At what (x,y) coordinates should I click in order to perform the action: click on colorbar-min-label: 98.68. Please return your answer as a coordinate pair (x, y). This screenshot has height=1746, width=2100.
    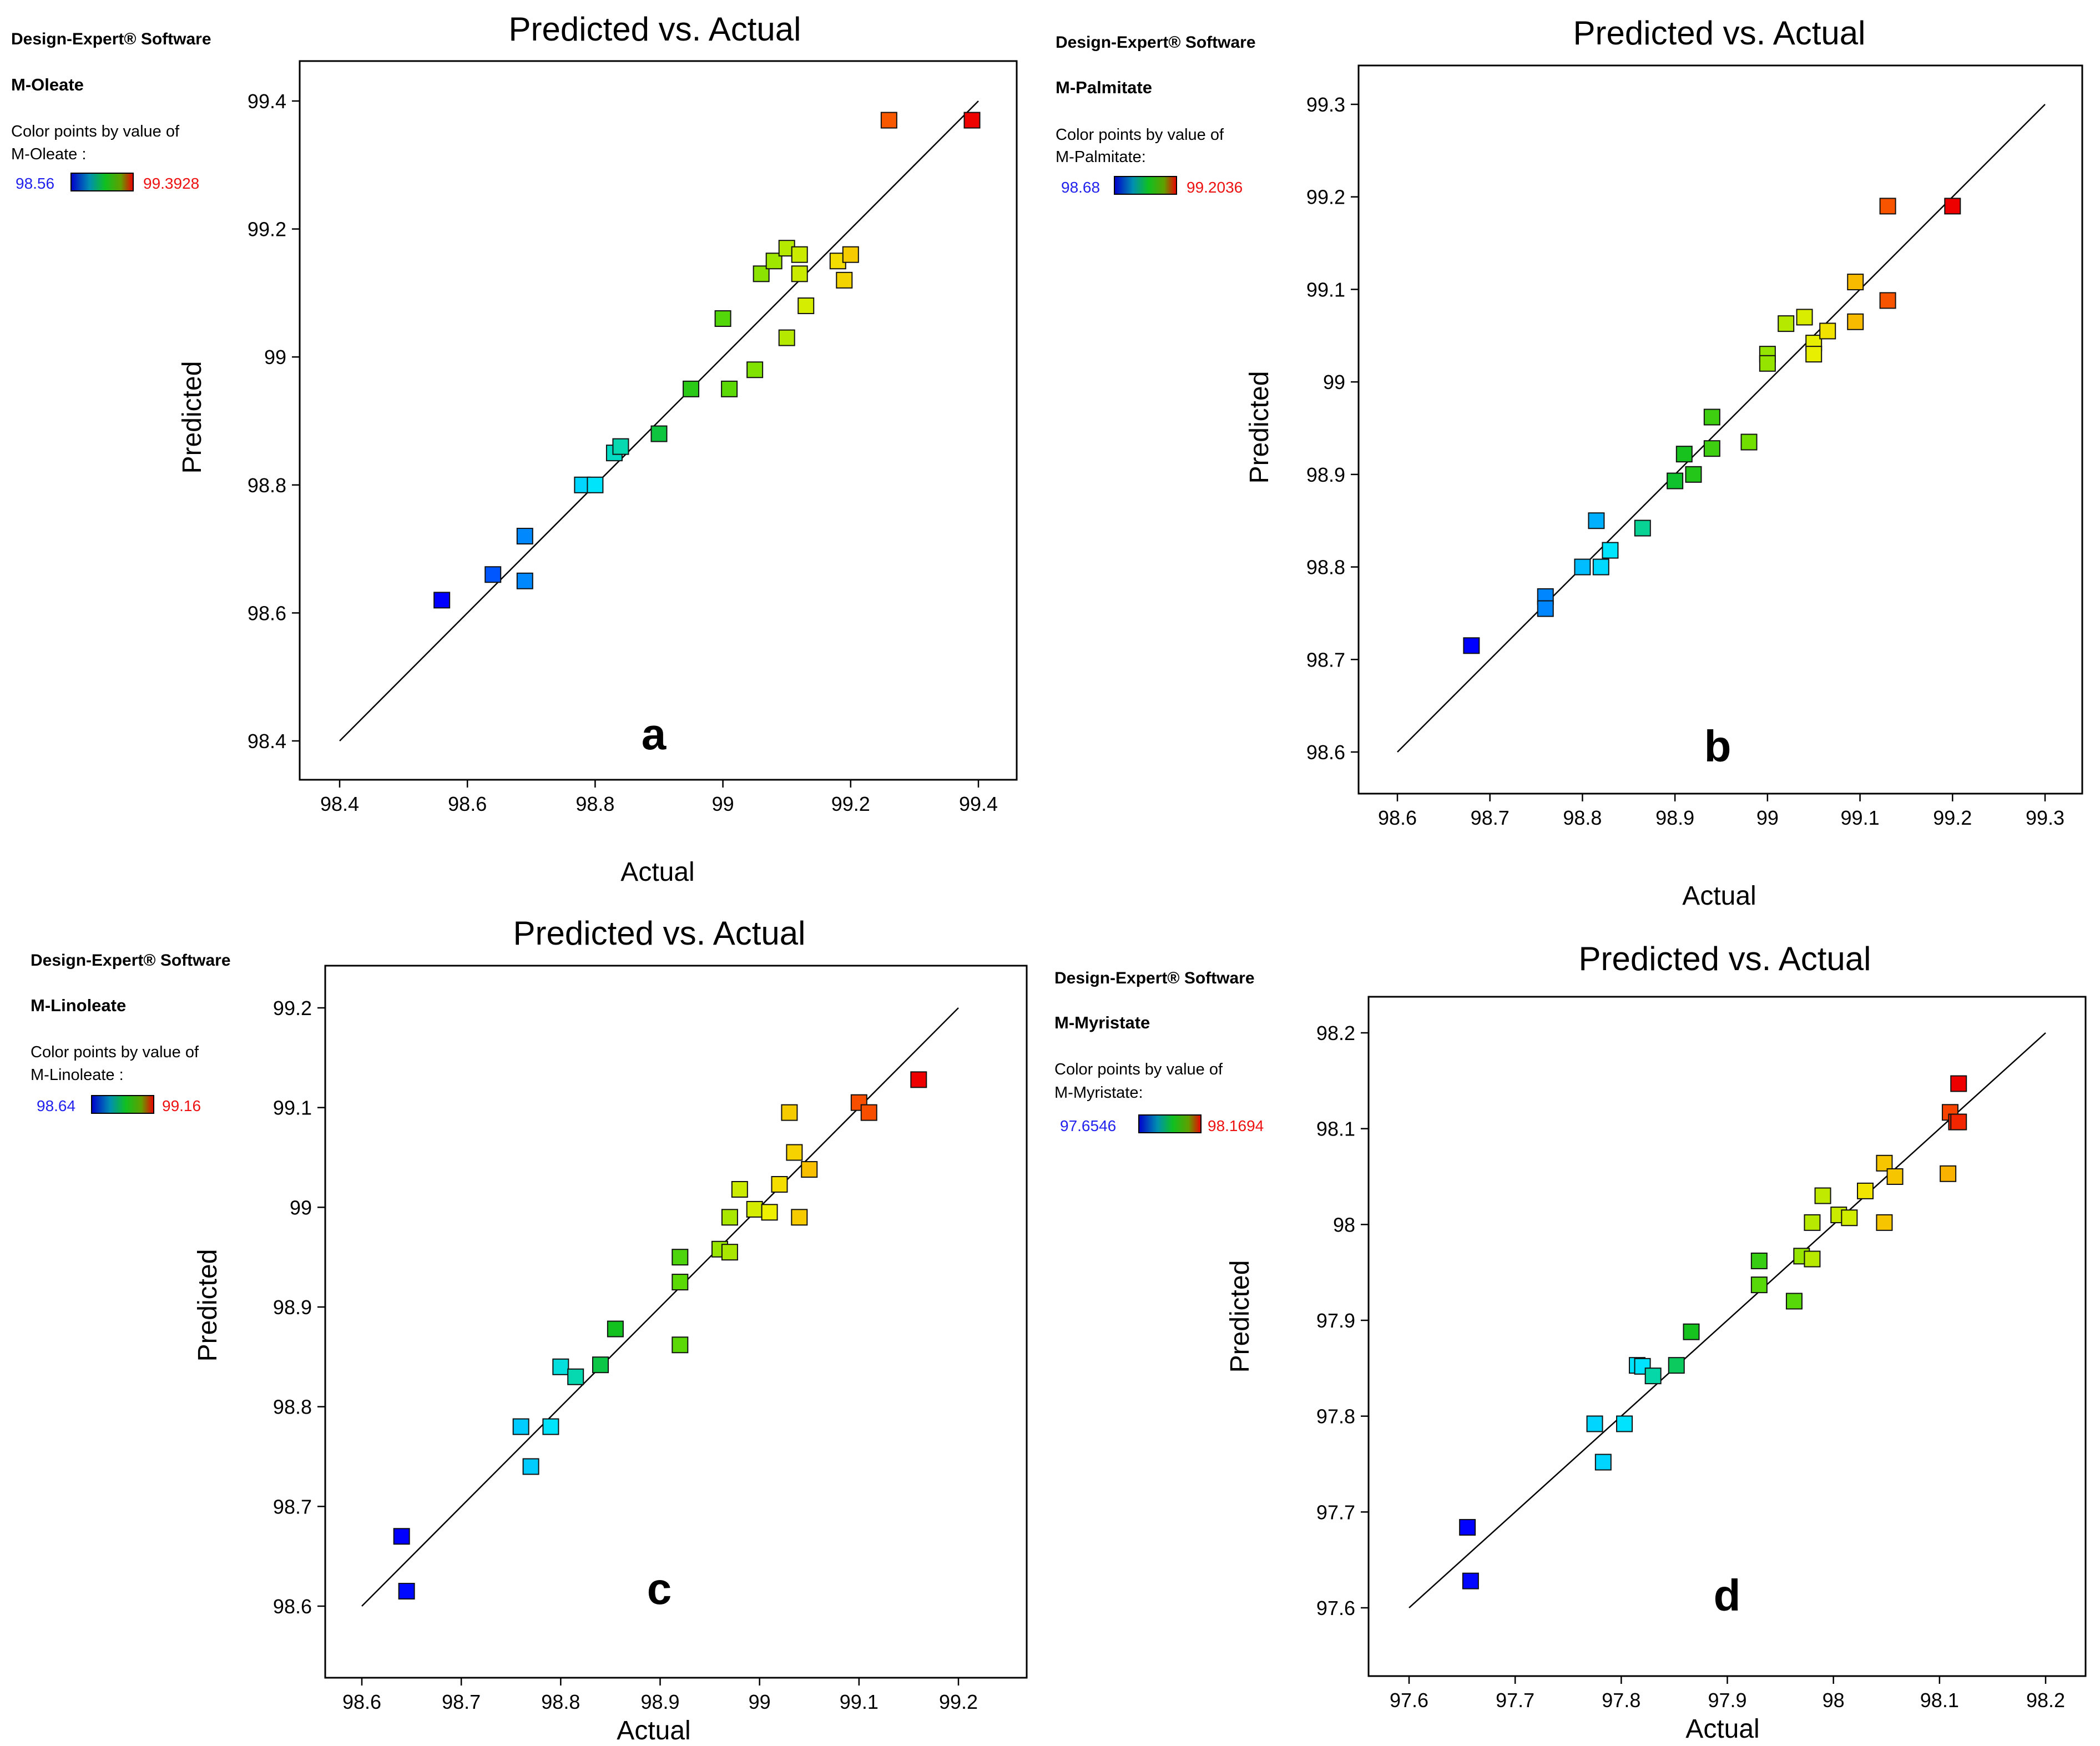
    Looking at the image, I should click on (1080, 187).